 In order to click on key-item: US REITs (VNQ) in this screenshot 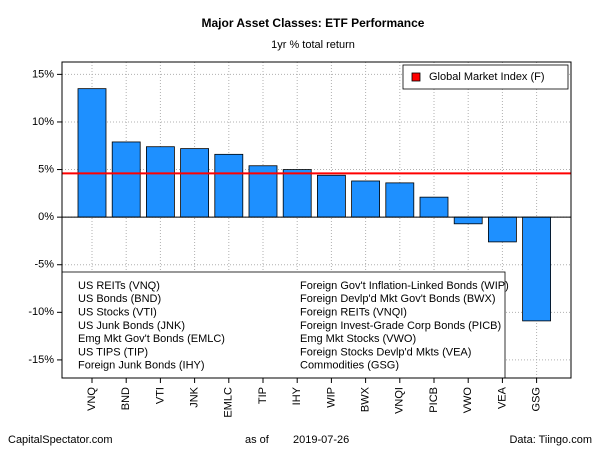, I will do `click(119, 286)`.